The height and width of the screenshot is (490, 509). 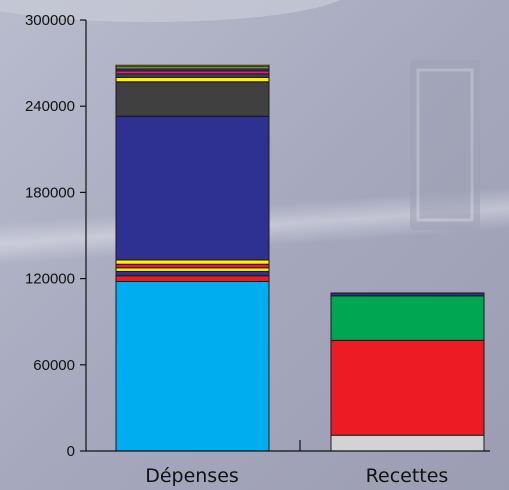 What do you see at coordinates (50, 20) in the screenshot?
I see `y-tick-label: 300000` at bounding box center [50, 20].